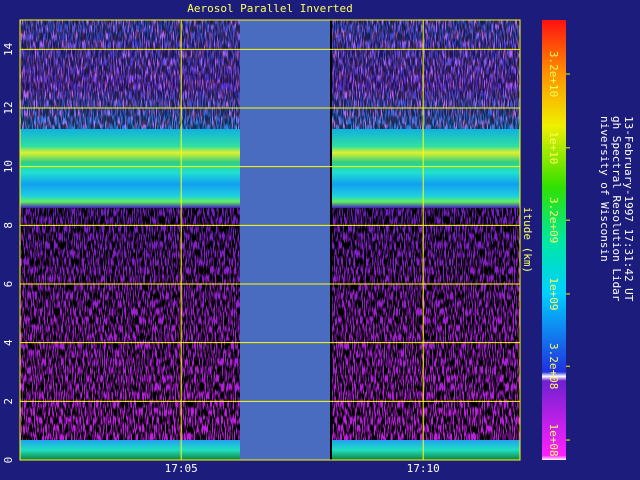 This screenshot has width=640, height=480. I want to click on y-axis-label: itude (km), so click(527, 240).